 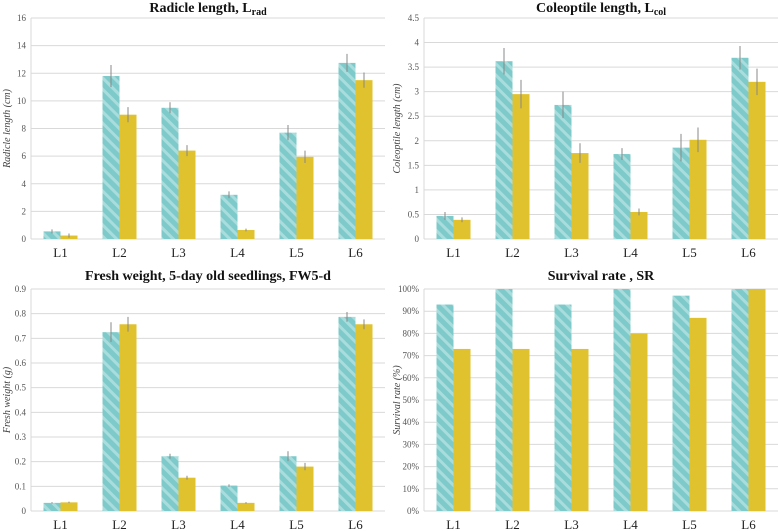 What do you see at coordinates (20, 486) in the screenshot?
I see `y-tick-label: 0.1` at bounding box center [20, 486].